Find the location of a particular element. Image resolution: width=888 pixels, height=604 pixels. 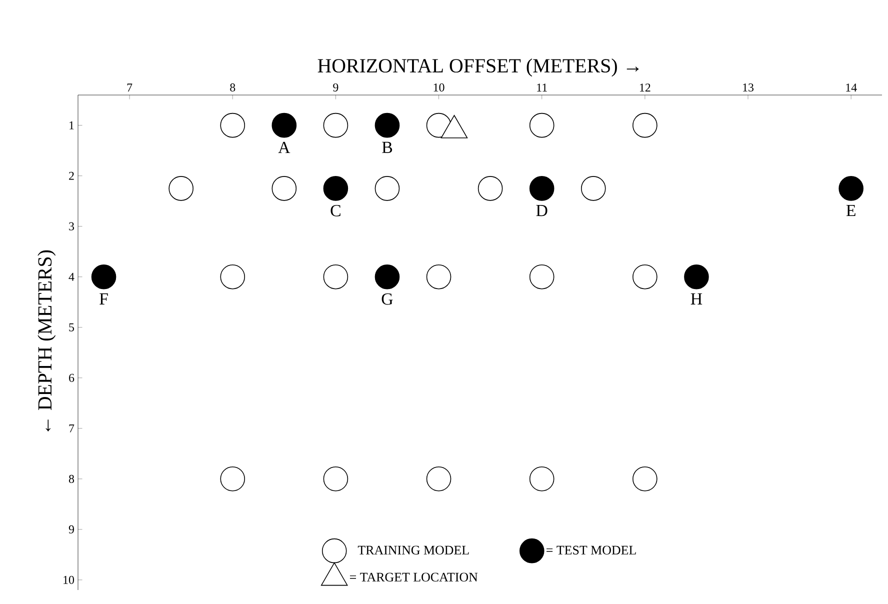

x-tick-label: 11 is located at coordinates (542, 88).